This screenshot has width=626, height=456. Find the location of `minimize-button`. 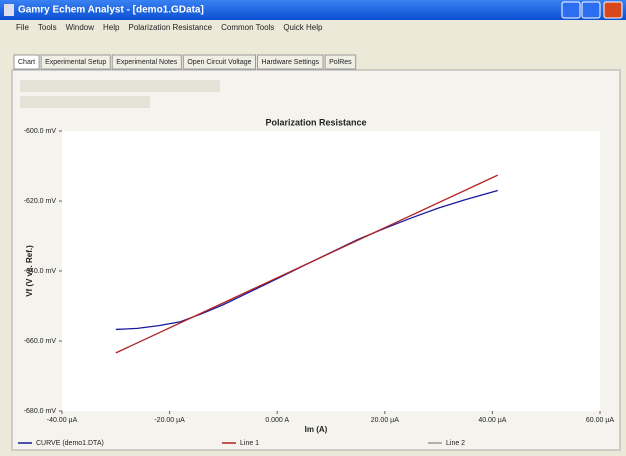

minimize-button is located at coordinates (571, 10).